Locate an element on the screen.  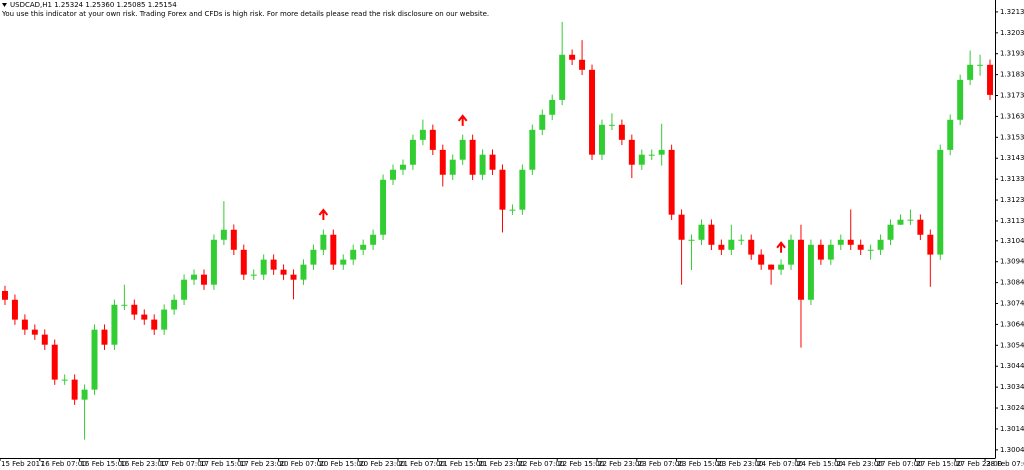
title-arrow is located at coordinates (4, 5).